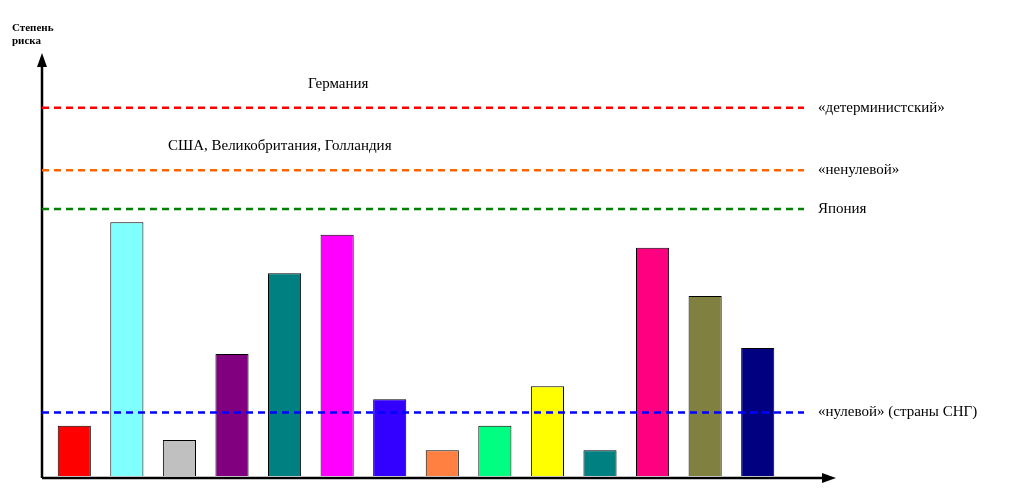 This screenshot has width=1012, height=495. What do you see at coordinates (280, 145) in the screenshot?
I see `annotation: США, Великобритания, Голландия` at bounding box center [280, 145].